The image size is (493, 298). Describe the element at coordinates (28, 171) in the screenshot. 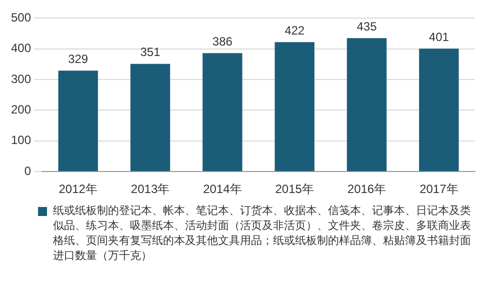

I see `y-tick-label: 0` at that location.